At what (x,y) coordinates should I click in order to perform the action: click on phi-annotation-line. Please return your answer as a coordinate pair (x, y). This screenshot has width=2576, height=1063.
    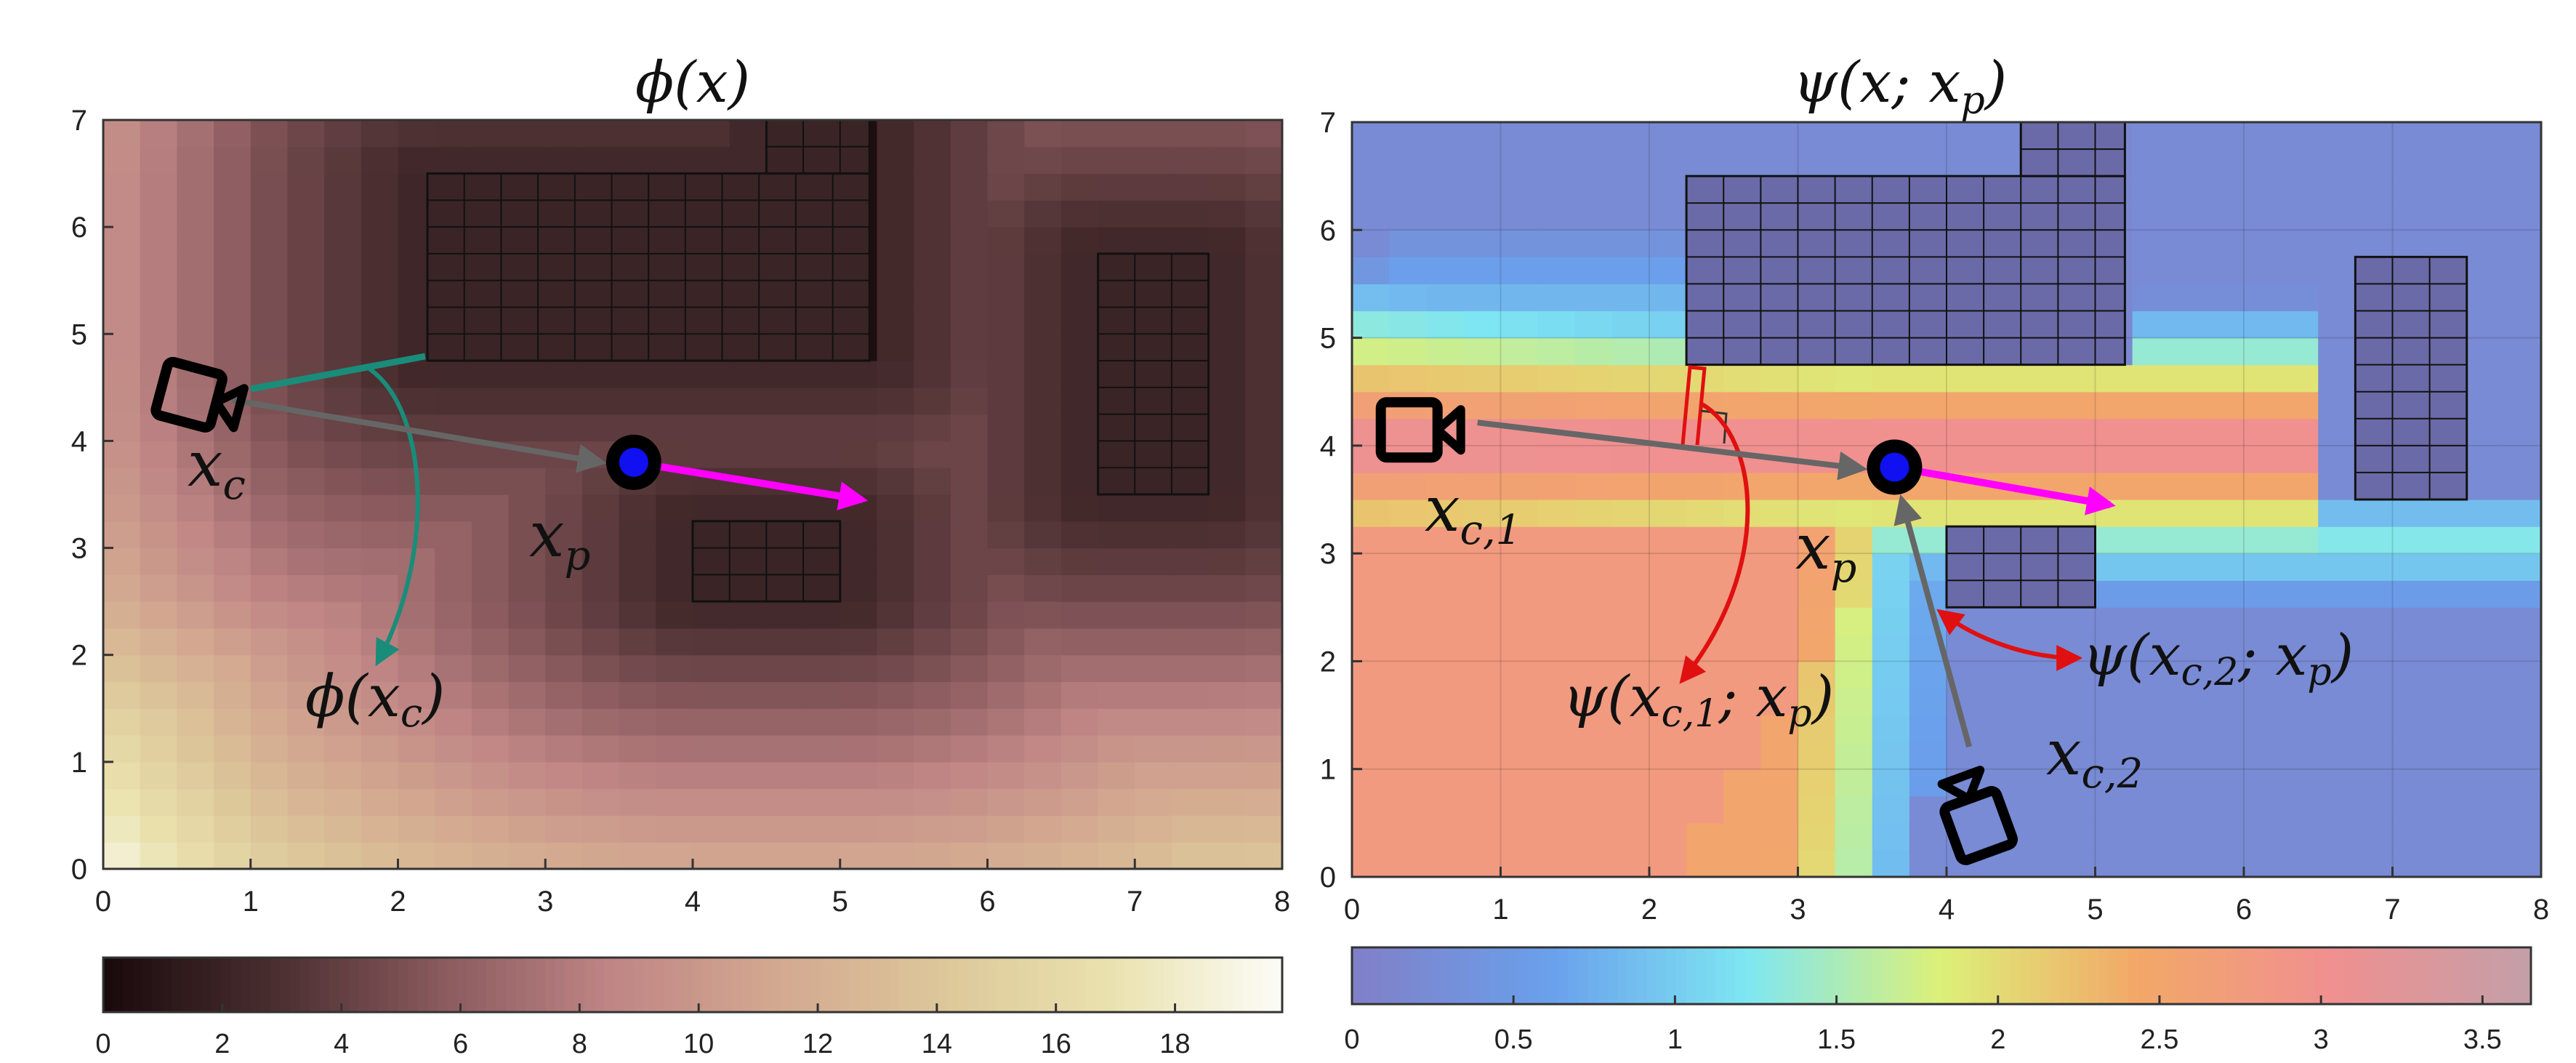
    Looking at the image, I should click on (338, 373).